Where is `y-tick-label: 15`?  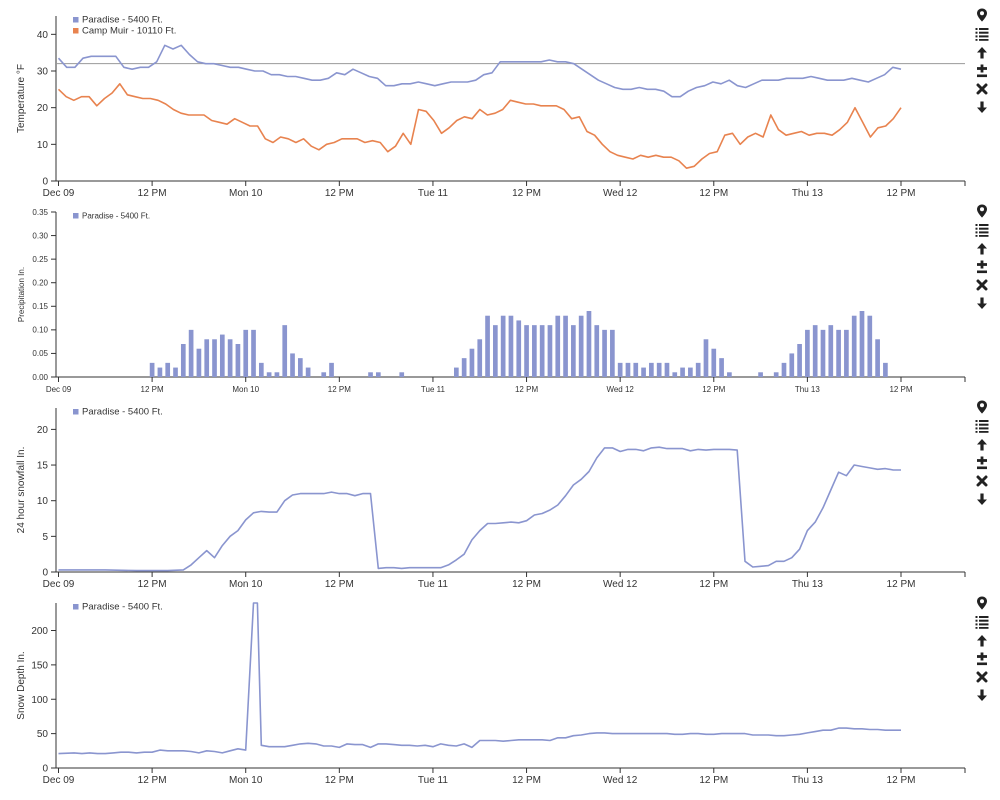
y-tick-label: 15 is located at coordinates (43, 466).